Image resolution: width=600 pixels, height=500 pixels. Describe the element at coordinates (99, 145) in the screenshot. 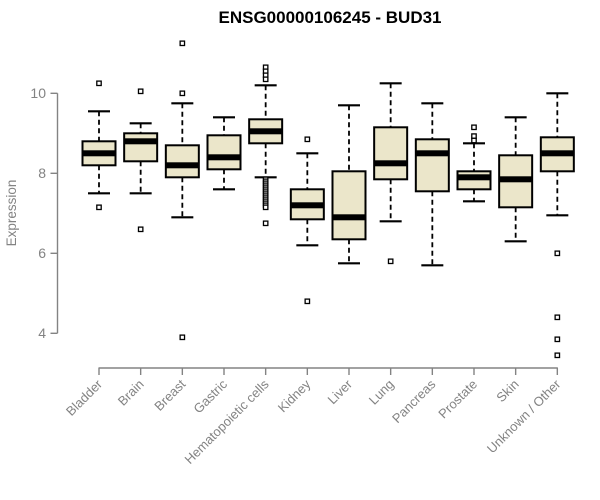

I see `box-bladder` at that location.